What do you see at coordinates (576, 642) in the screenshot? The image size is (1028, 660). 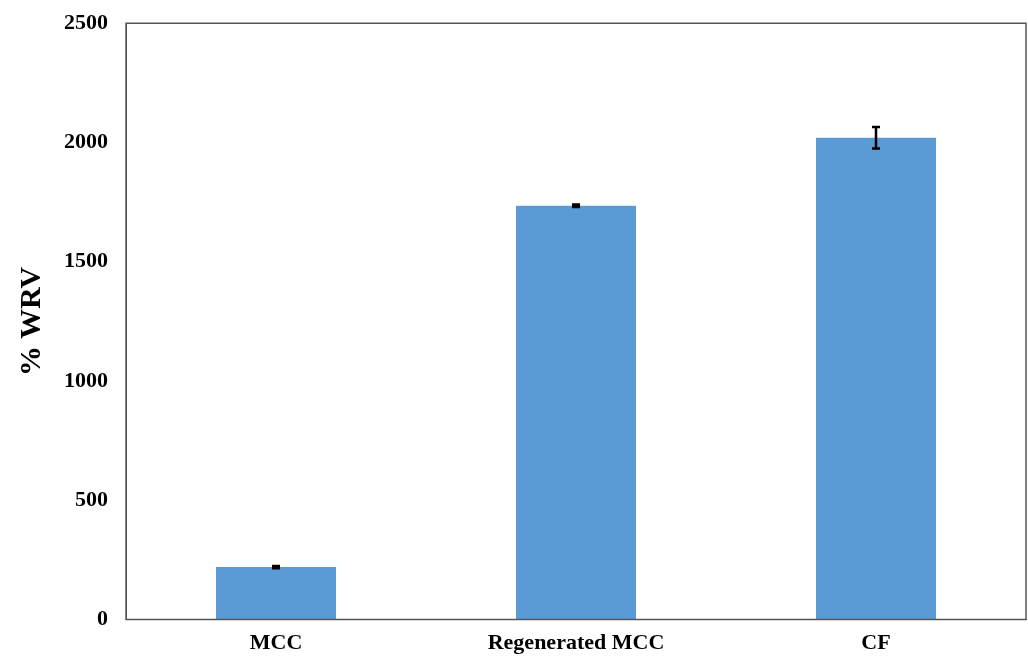 I see `x-tick-label: Regenerated MCC` at bounding box center [576, 642].